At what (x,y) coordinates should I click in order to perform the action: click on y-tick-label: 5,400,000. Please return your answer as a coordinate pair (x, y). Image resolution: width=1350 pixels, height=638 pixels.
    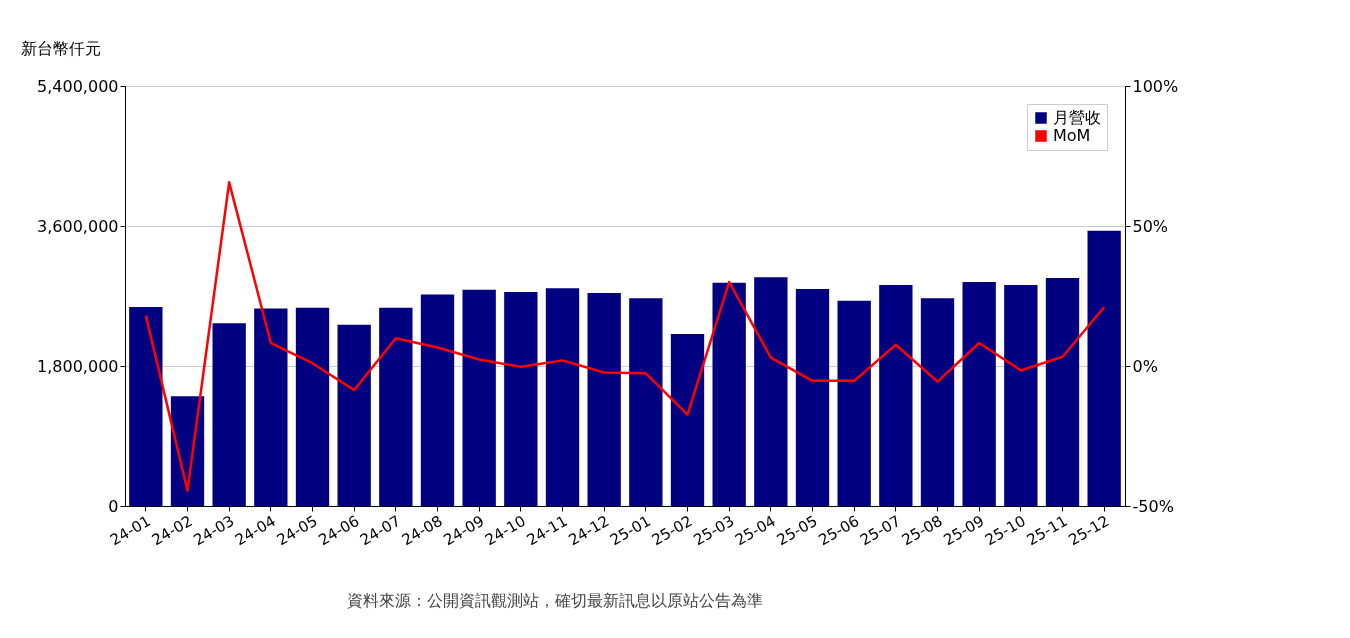
    Looking at the image, I should click on (78, 86).